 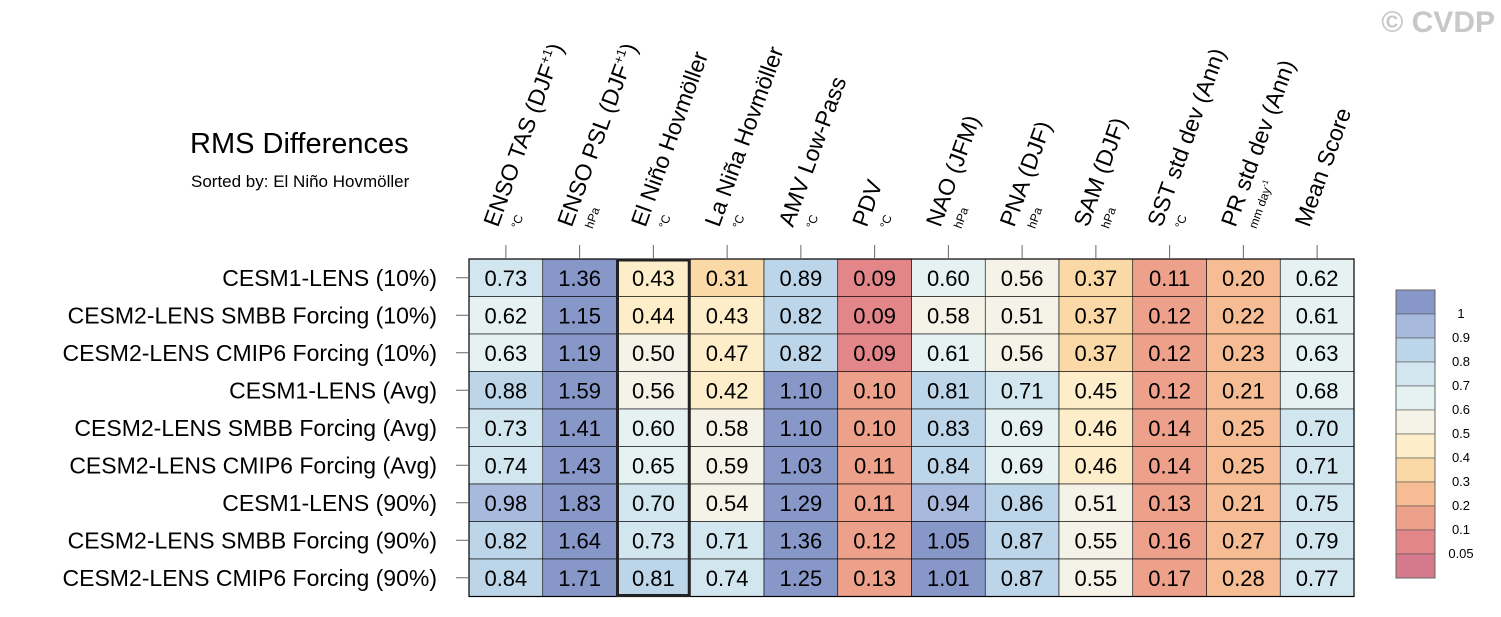 I want to click on cell-value: 0.45, so click(x=1095, y=390).